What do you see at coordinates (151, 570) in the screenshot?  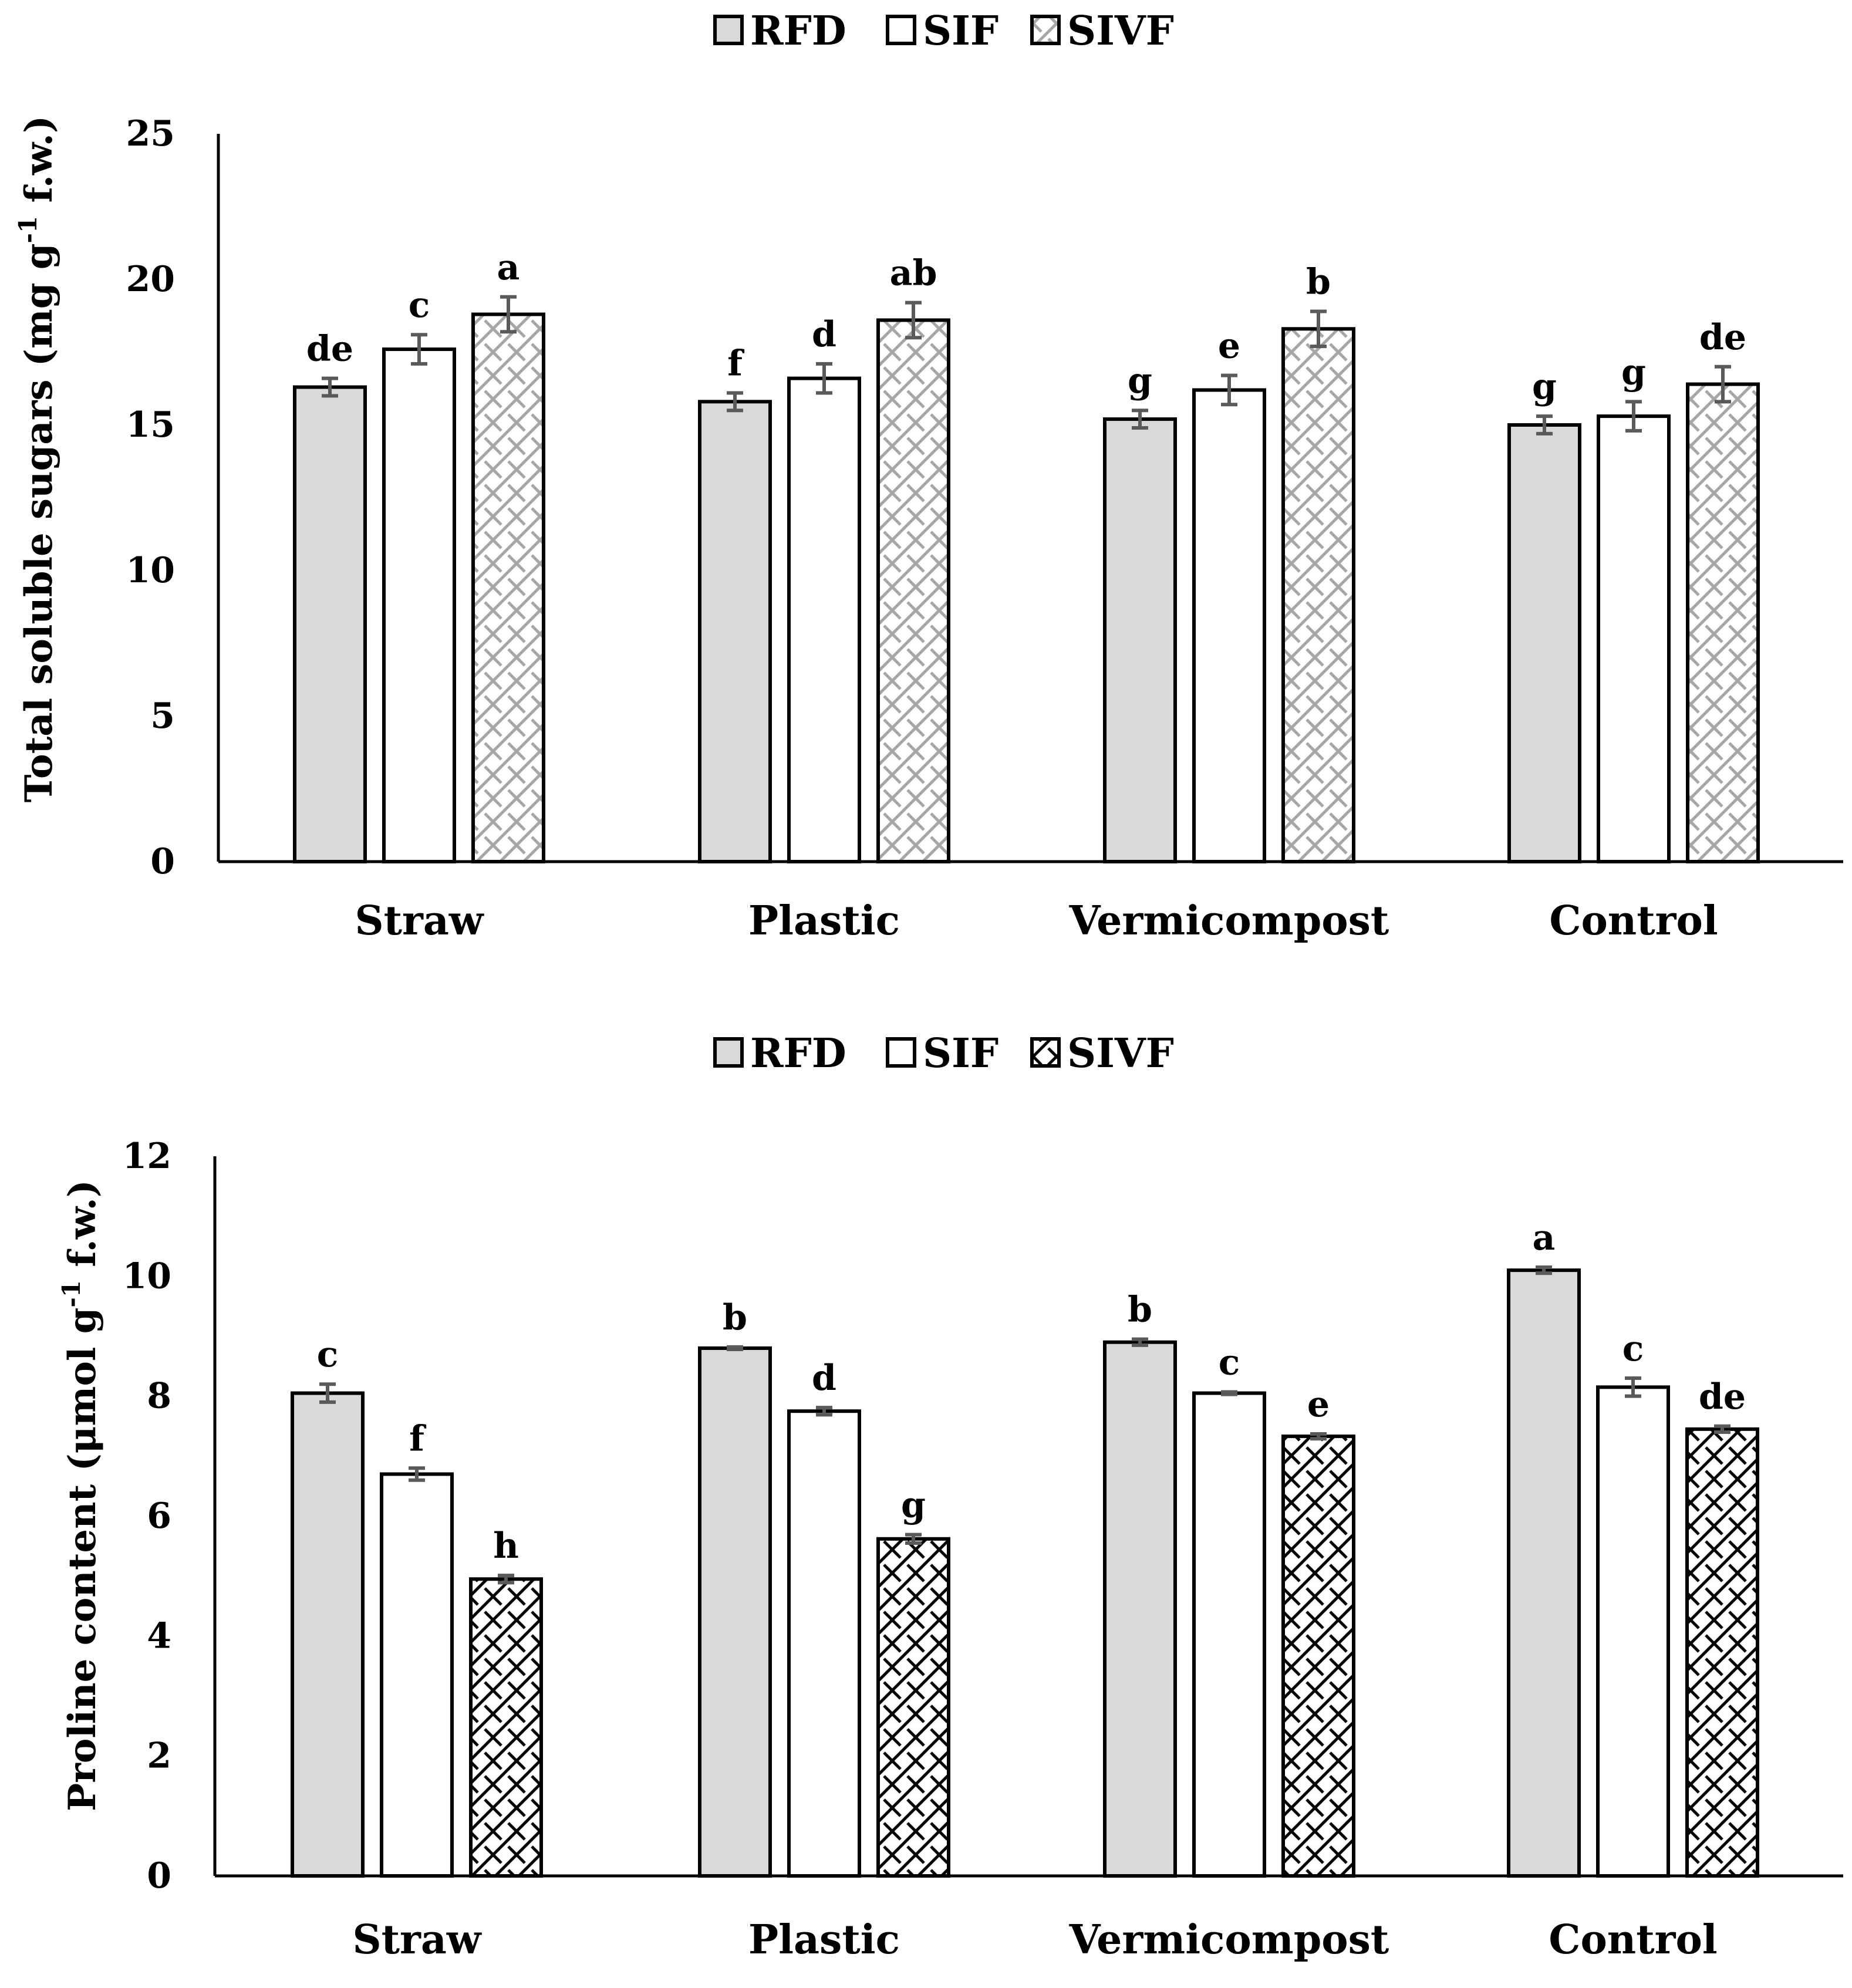 I see `y-tick-label: 10` at bounding box center [151, 570].